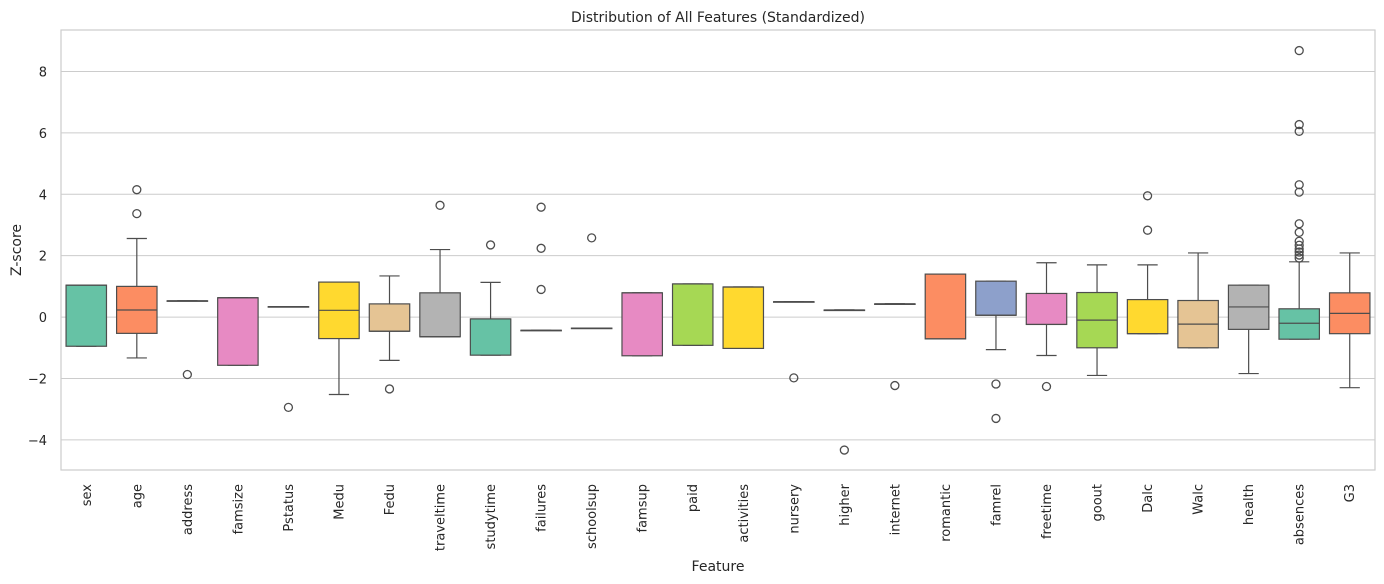  I want to click on x-tick-label: Dalc, so click(1148, 498).